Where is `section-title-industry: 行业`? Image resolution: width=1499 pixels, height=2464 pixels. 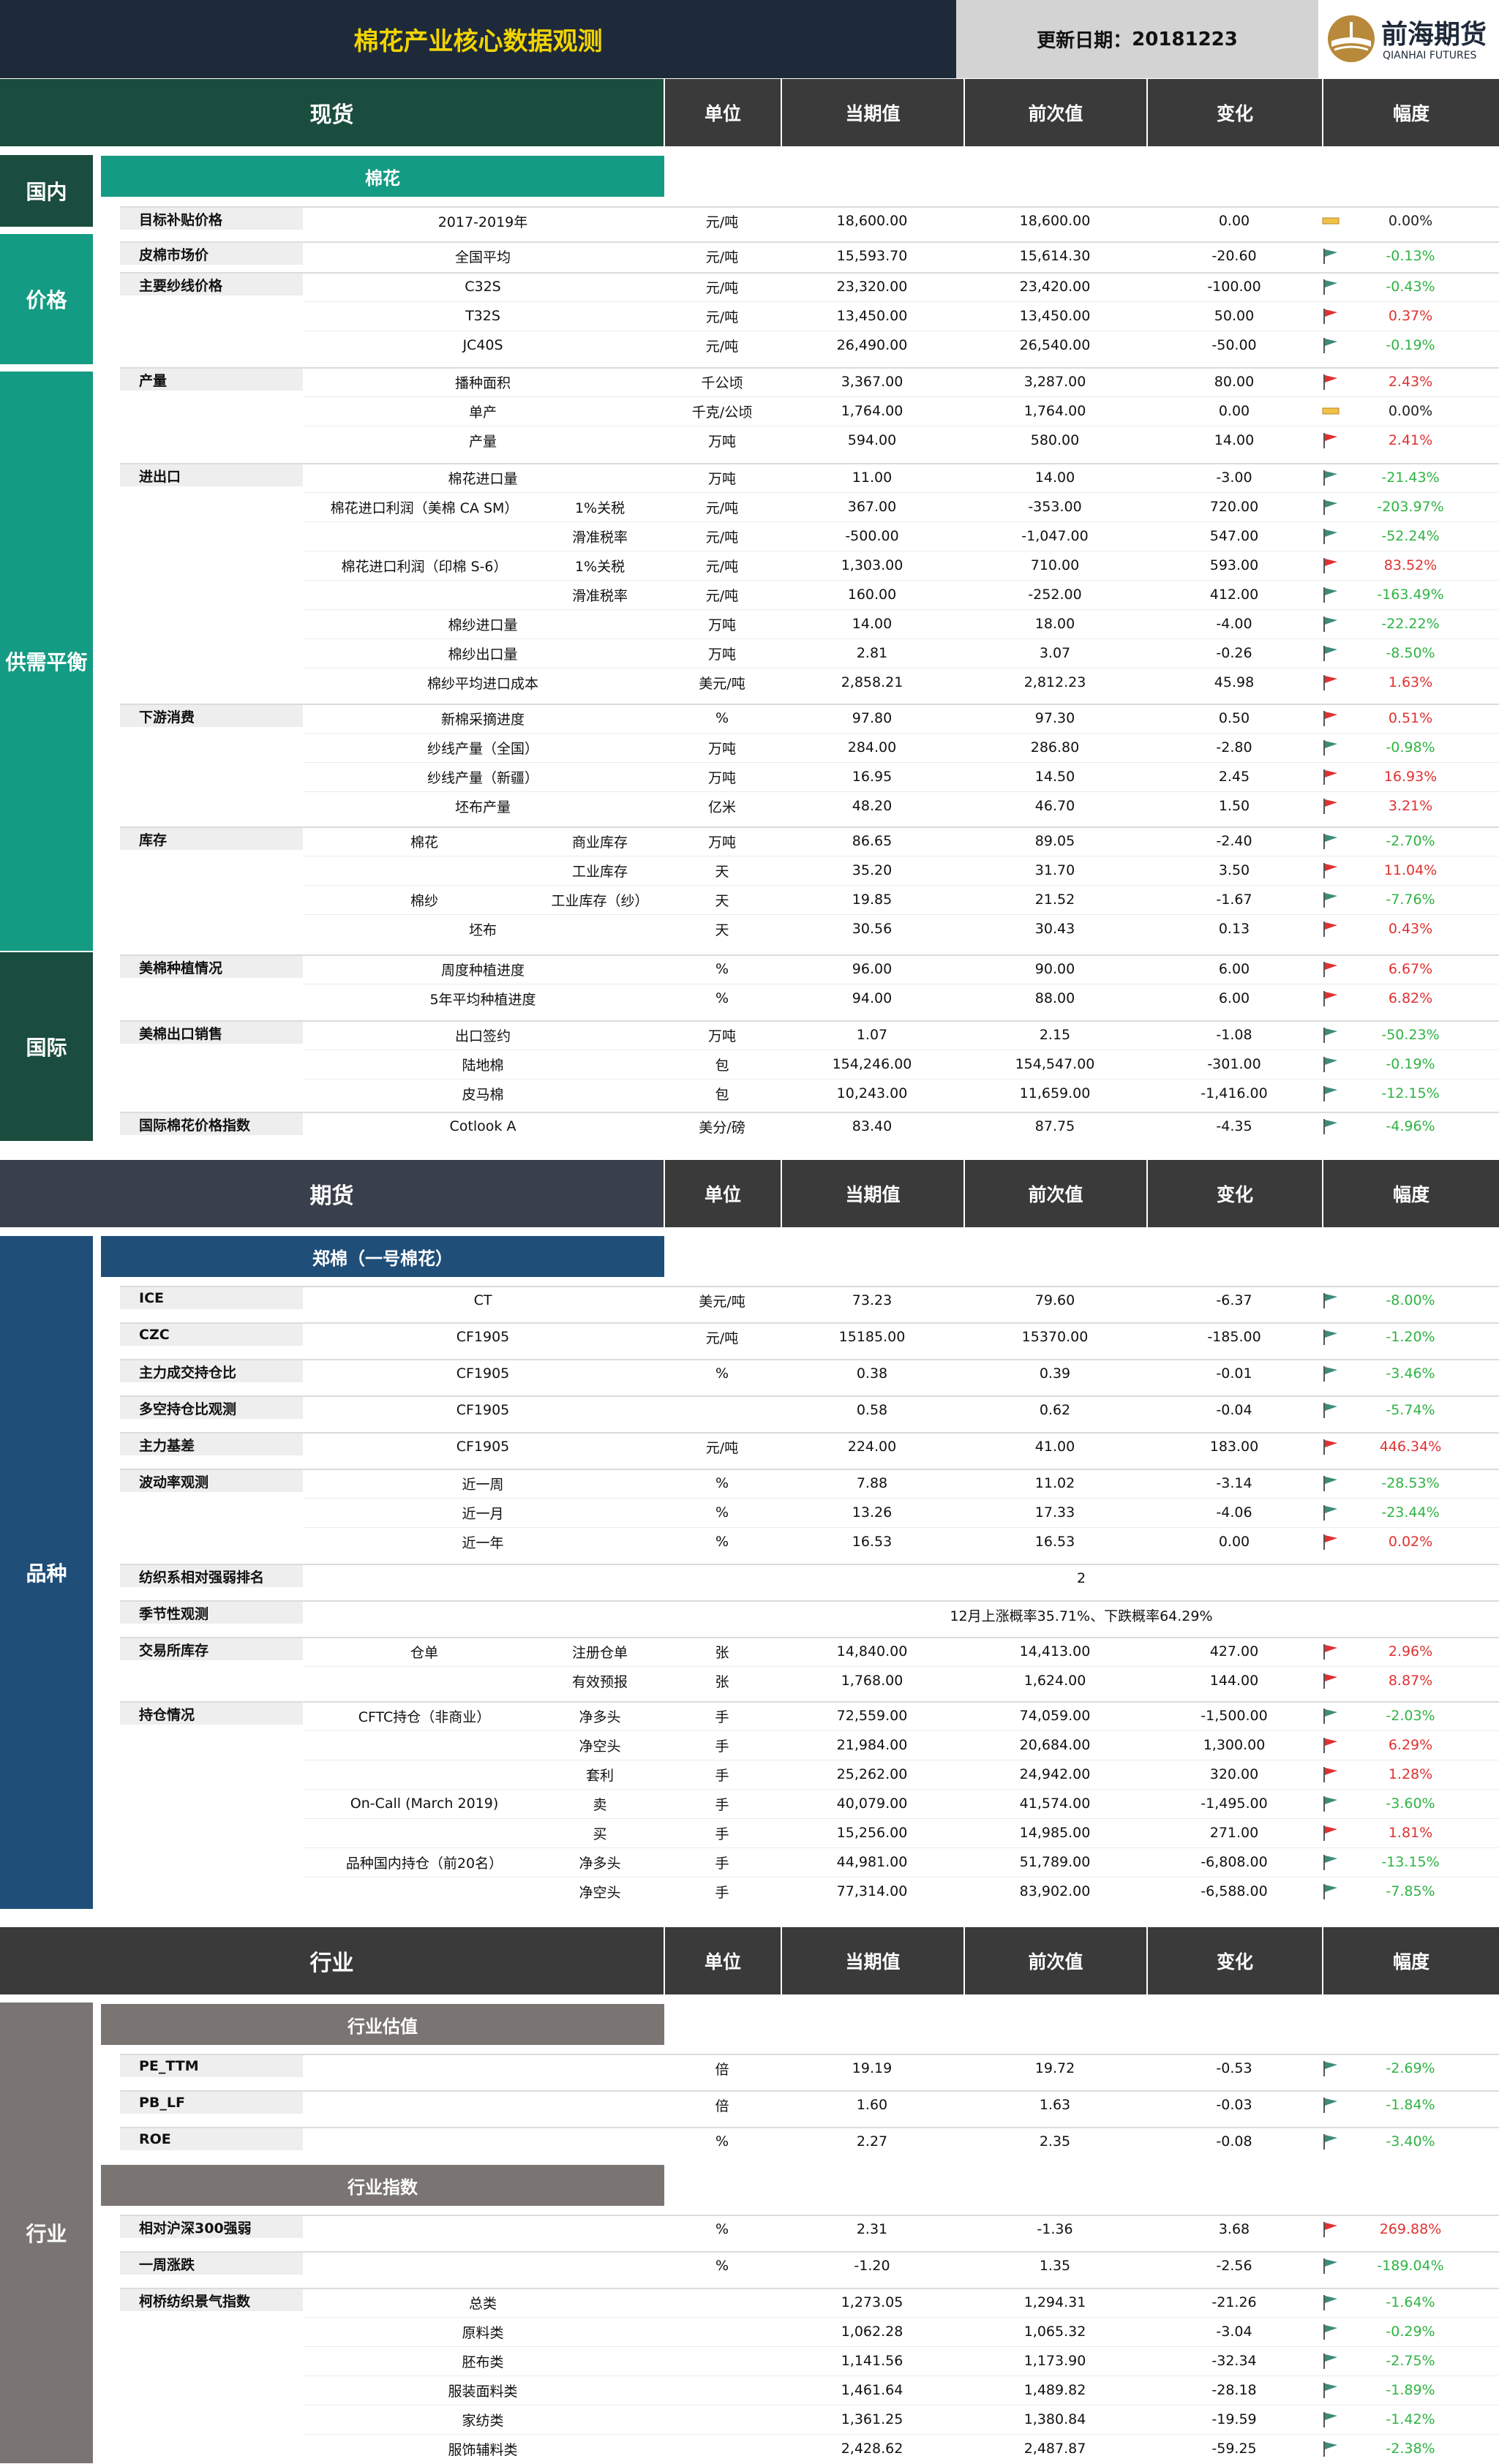 section-title-industry: 行业 is located at coordinates (331, 1964).